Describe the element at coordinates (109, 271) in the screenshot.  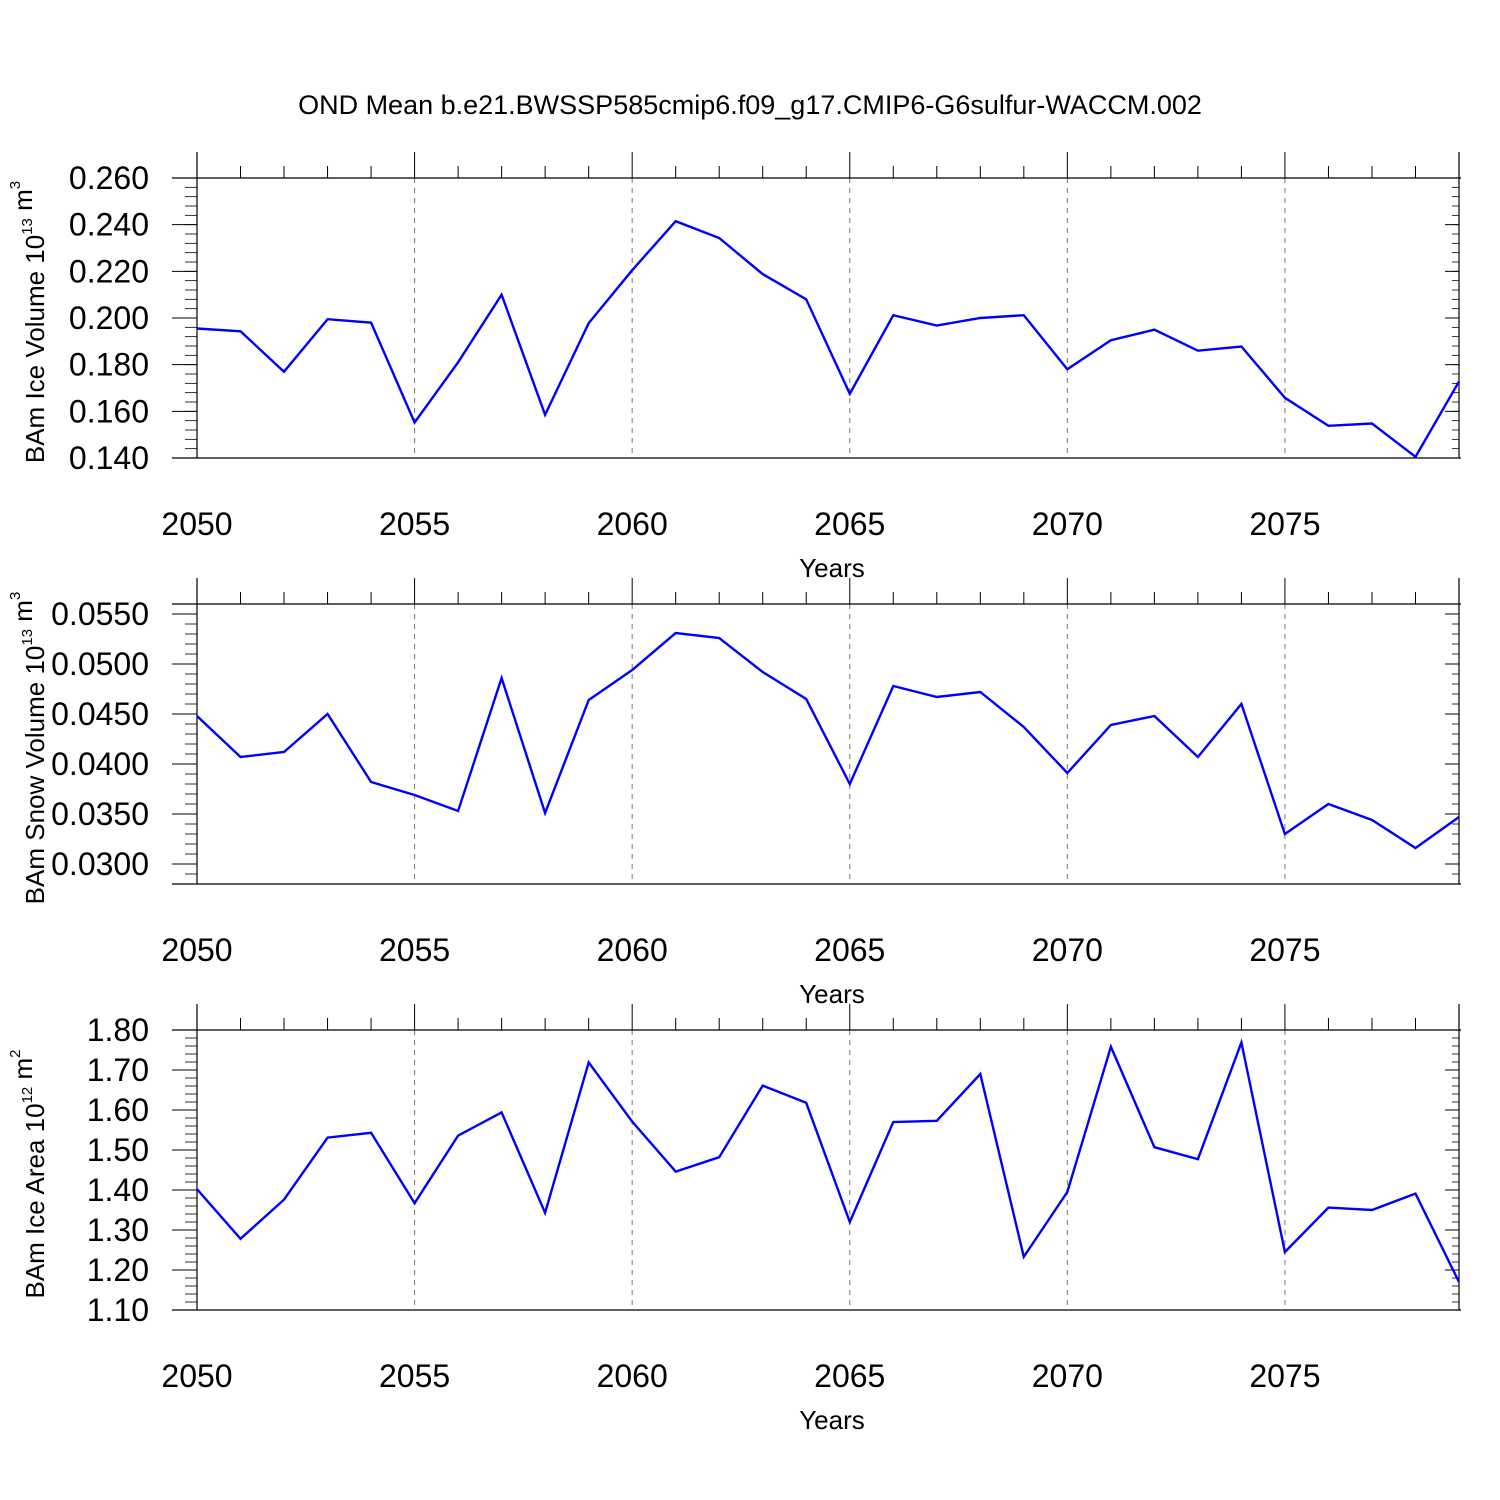
I see `y-tick-label: 0.220` at that location.